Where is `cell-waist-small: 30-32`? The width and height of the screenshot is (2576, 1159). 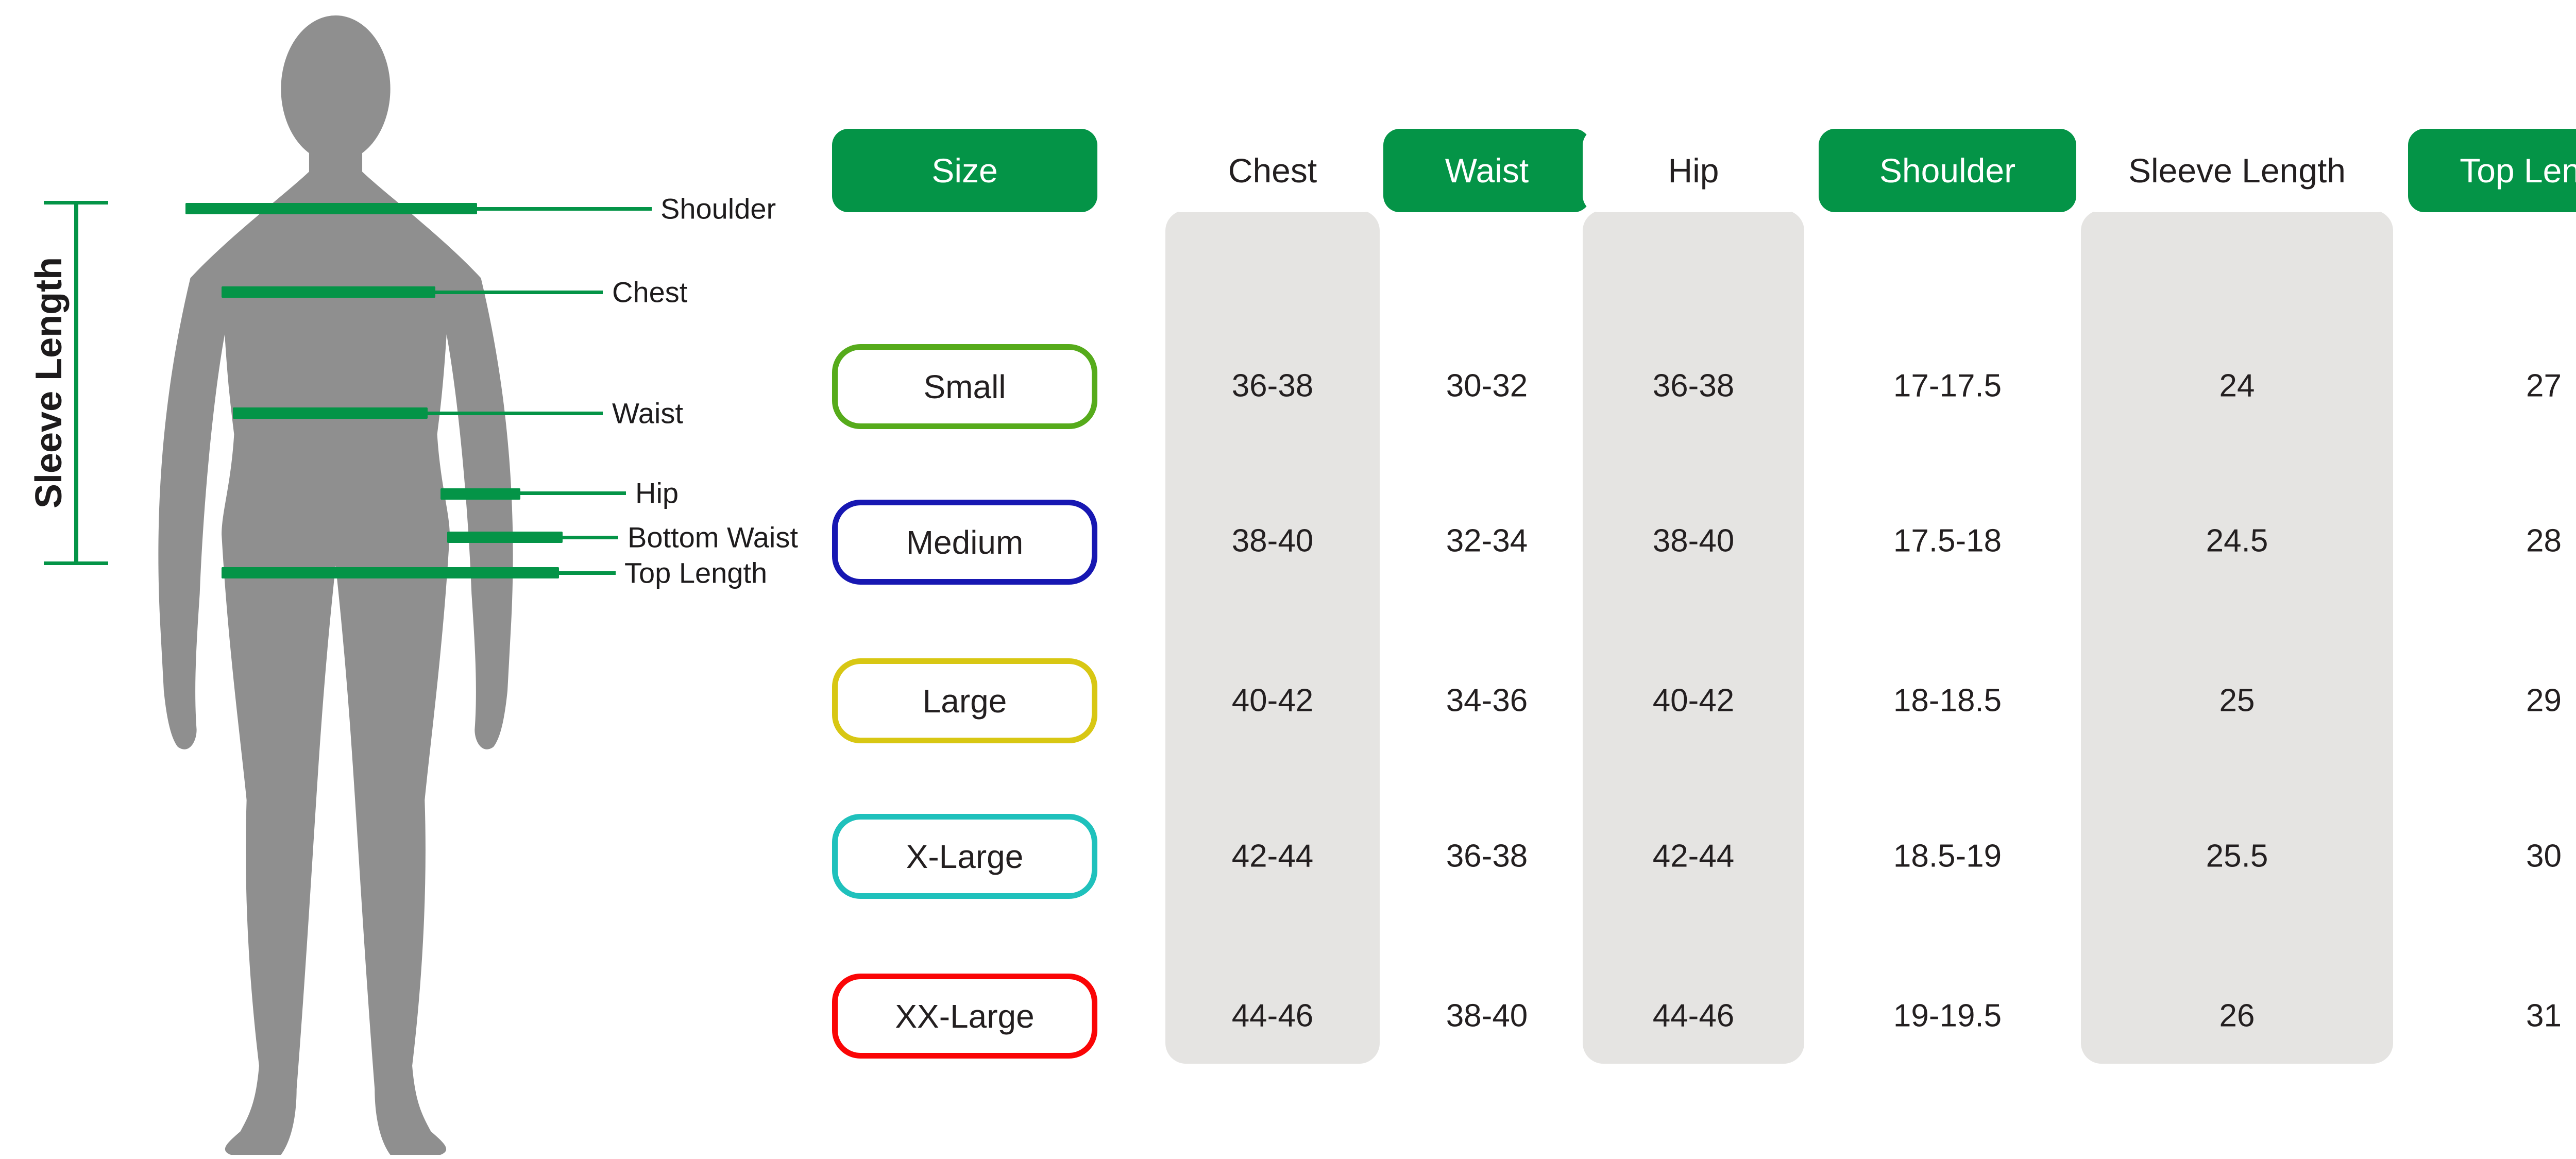 cell-waist-small: 30-32 is located at coordinates (1487, 386).